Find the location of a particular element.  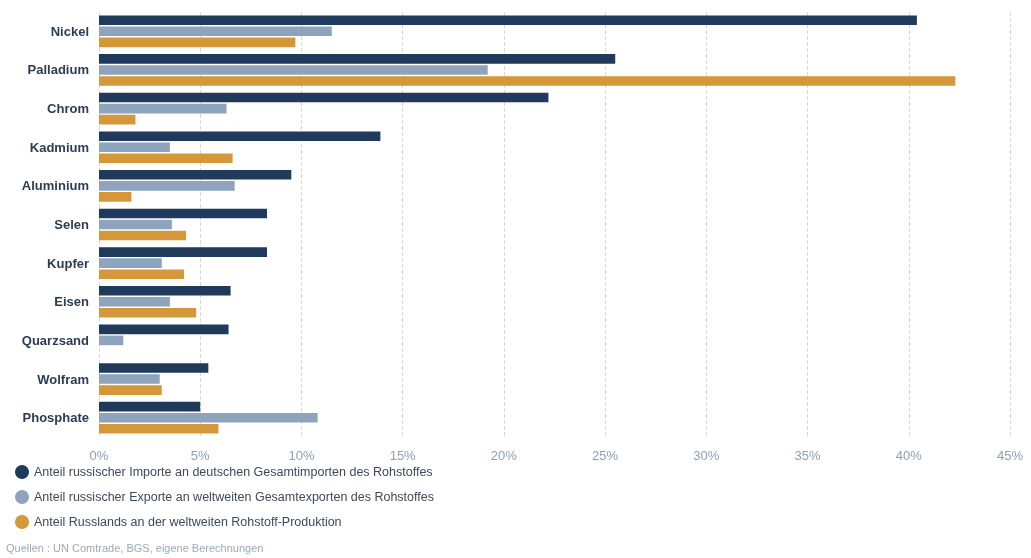

legend-label: Anteil russischer Exporte an weltweiten Gesamtexporten des Rohstoffes is located at coordinates (234, 497).